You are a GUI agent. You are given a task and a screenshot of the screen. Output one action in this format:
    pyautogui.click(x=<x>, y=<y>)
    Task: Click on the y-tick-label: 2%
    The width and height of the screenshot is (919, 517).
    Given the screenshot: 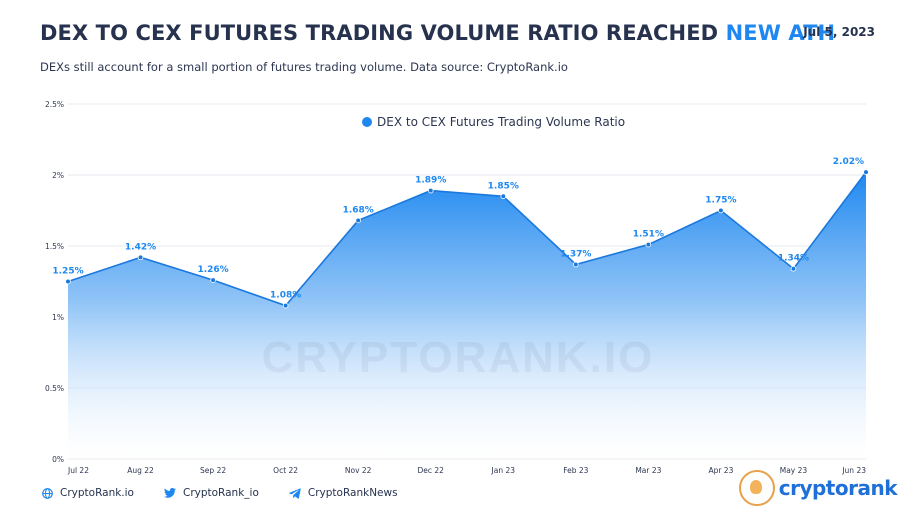 What is the action you would take?
    pyautogui.click(x=58, y=175)
    